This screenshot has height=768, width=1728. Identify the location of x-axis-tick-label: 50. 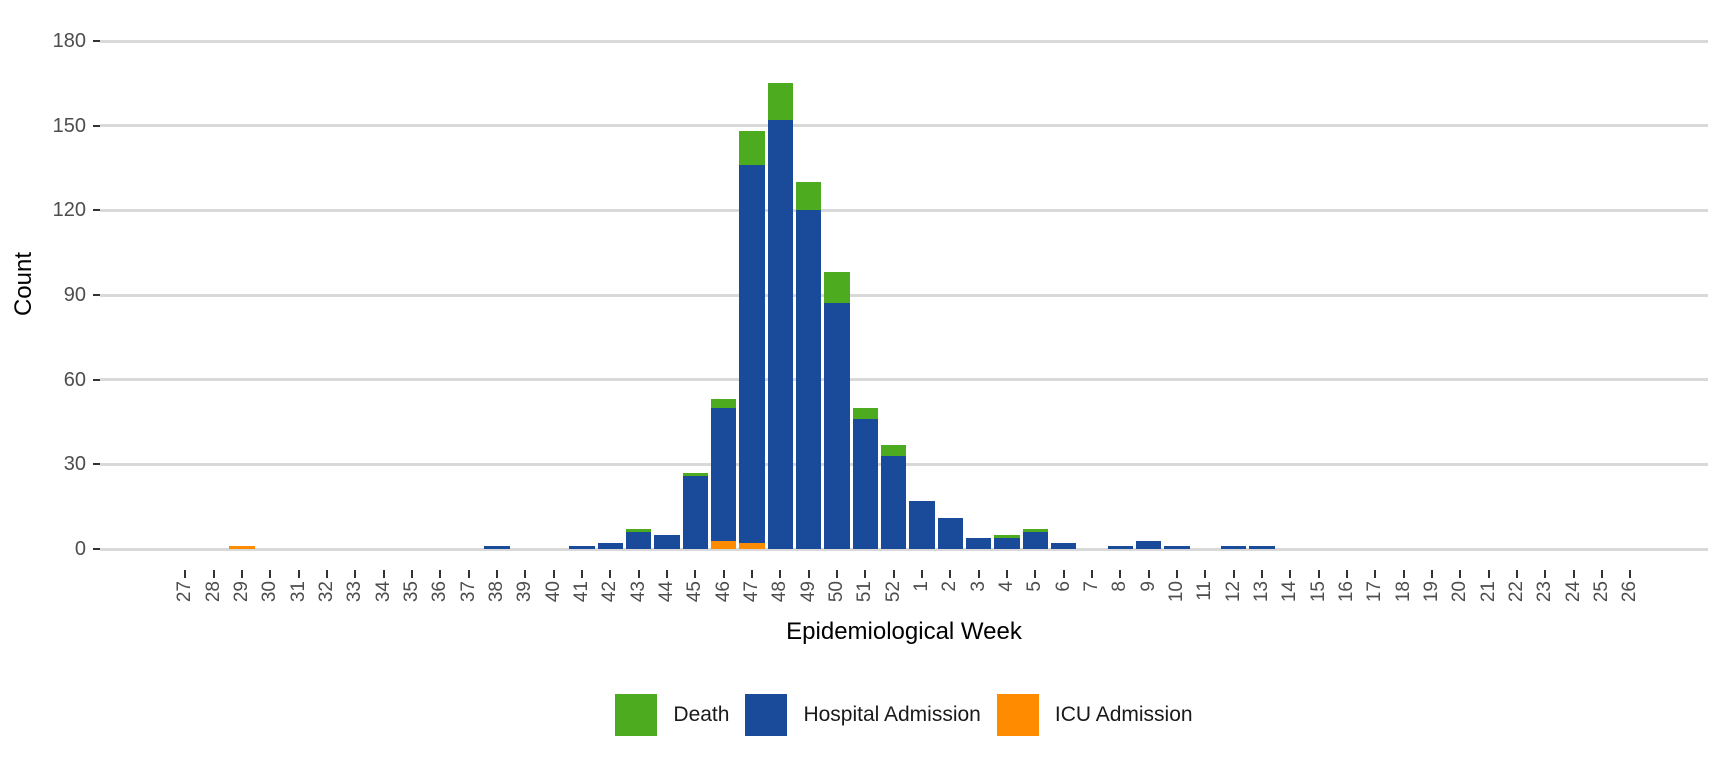
(836, 592).